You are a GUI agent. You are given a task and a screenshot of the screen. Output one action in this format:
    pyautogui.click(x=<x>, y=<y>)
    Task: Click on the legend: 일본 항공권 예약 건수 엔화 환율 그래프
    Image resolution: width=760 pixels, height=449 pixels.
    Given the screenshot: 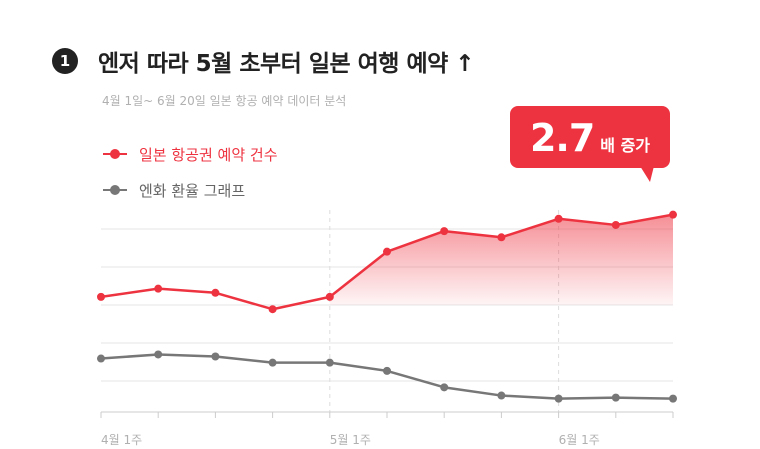 What is the action you would take?
    pyautogui.click(x=190, y=179)
    